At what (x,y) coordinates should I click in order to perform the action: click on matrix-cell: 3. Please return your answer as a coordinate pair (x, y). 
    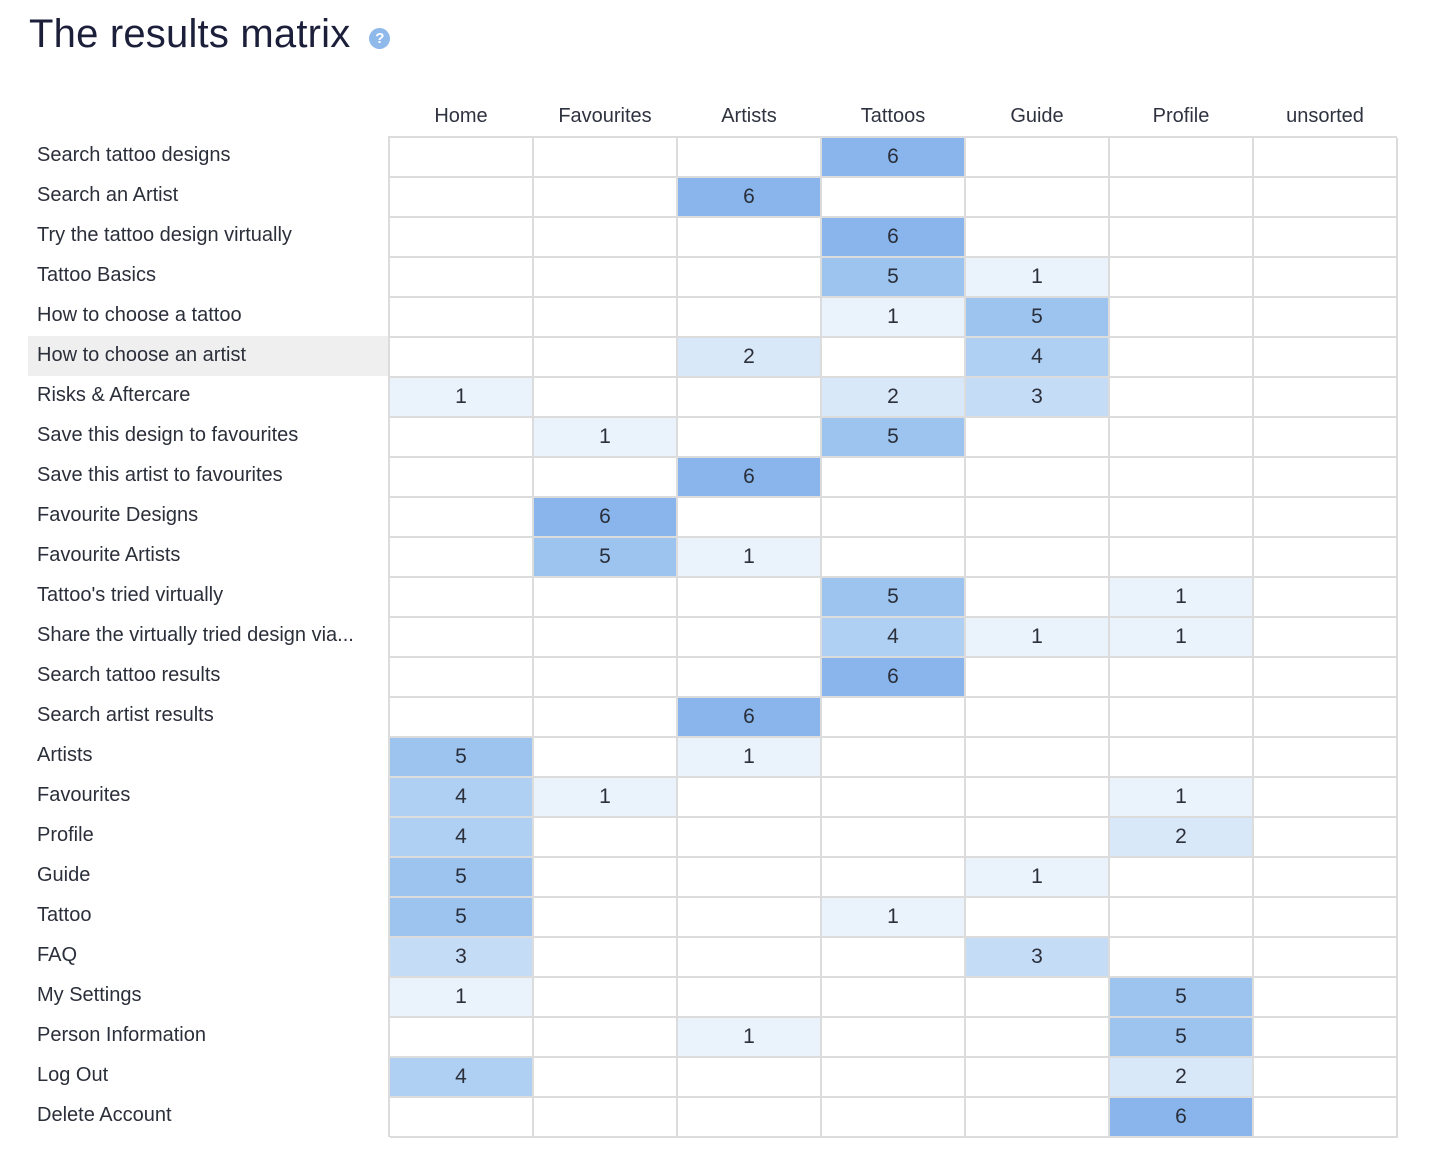
    Looking at the image, I should click on (1038, 398).